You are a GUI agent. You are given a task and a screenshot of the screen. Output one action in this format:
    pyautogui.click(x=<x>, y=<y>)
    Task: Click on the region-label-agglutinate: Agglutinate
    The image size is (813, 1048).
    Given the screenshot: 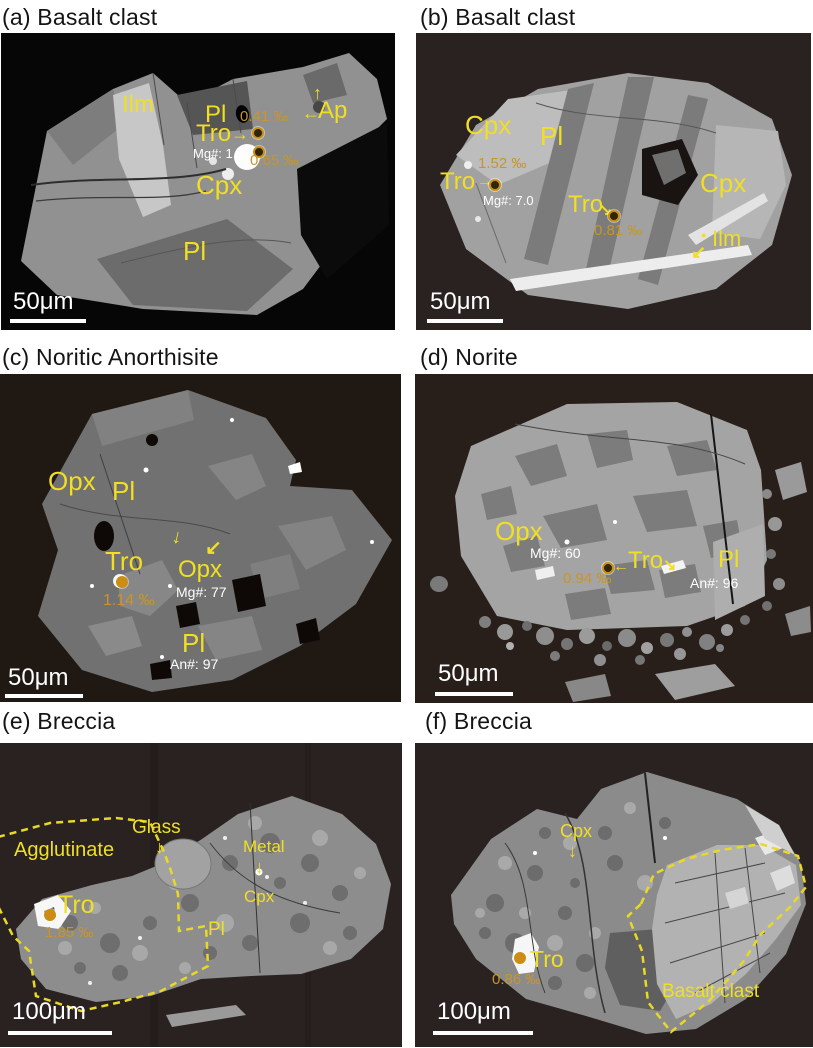 What is the action you would take?
    pyautogui.click(x=64, y=850)
    